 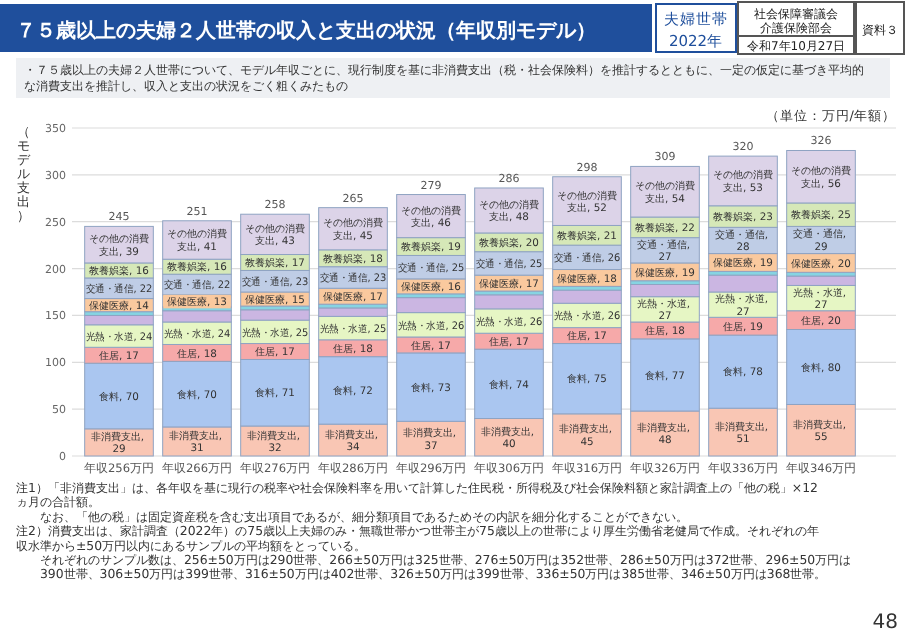 What do you see at coordinates (306, 31) in the screenshot?
I see `chart-title: ７５歳以上の夫婦２人世帯の収入と支出の状況（年収別モデル）` at bounding box center [306, 31].